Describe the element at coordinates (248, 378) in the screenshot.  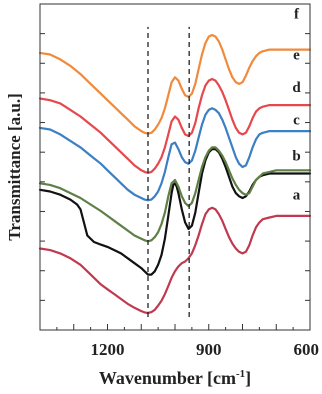
I see `x-axis-label-close: ]` at that location.